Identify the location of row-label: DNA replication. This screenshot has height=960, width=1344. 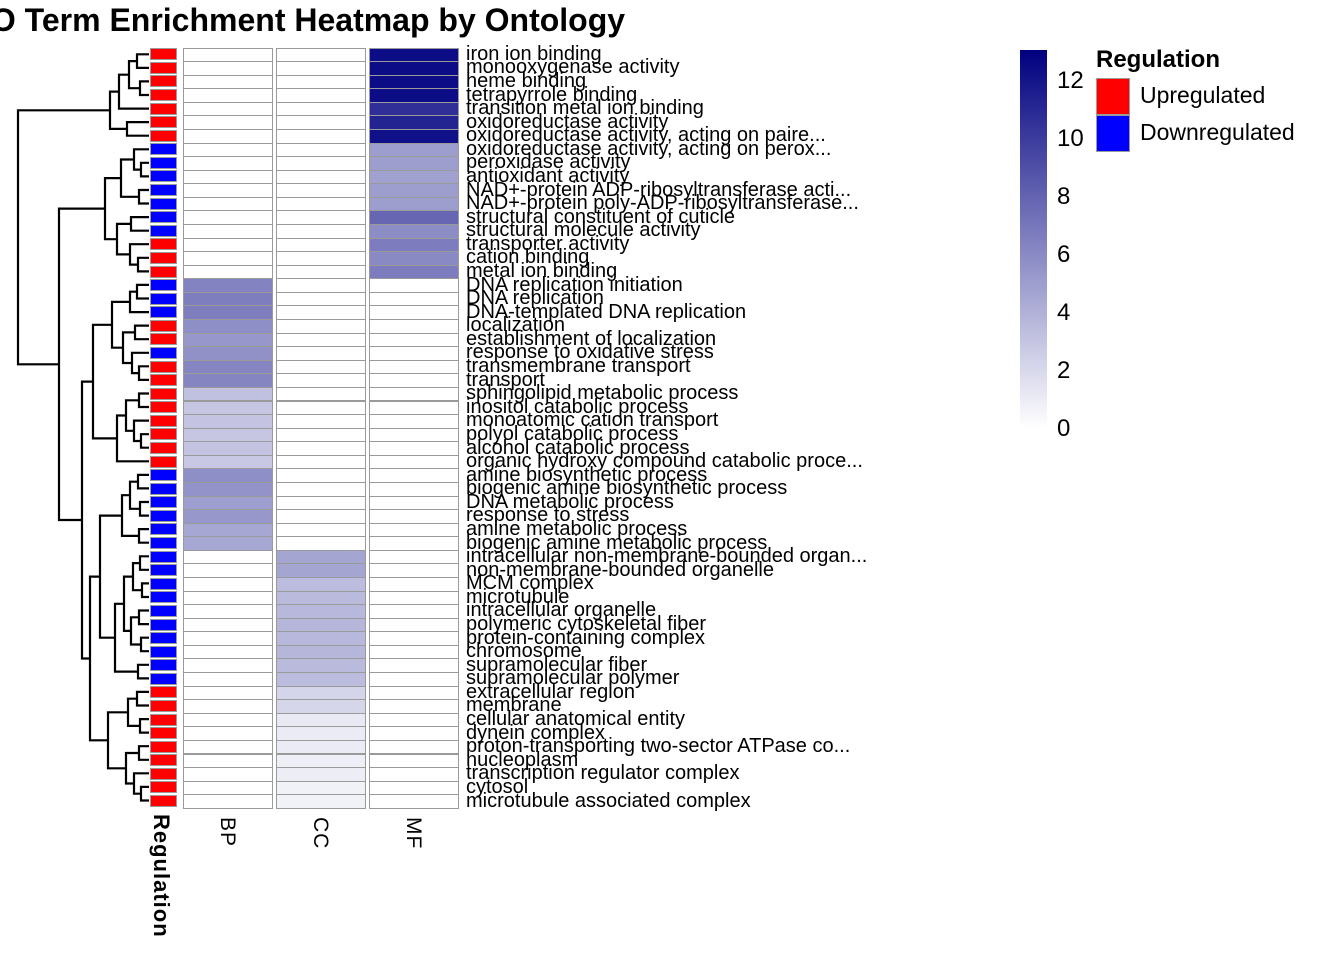
(535, 298).